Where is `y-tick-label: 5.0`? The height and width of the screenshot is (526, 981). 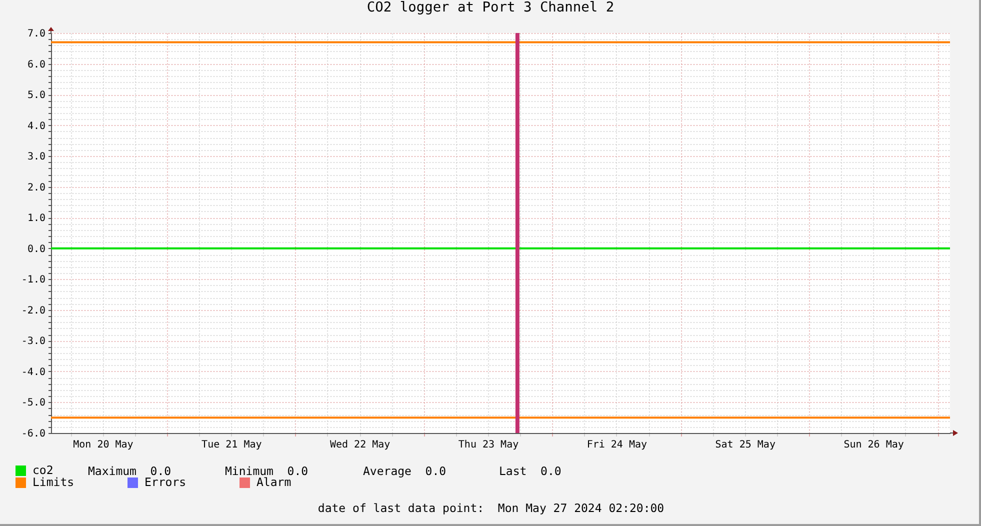 y-tick-label: 5.0 is located at coordinates (36, 96).